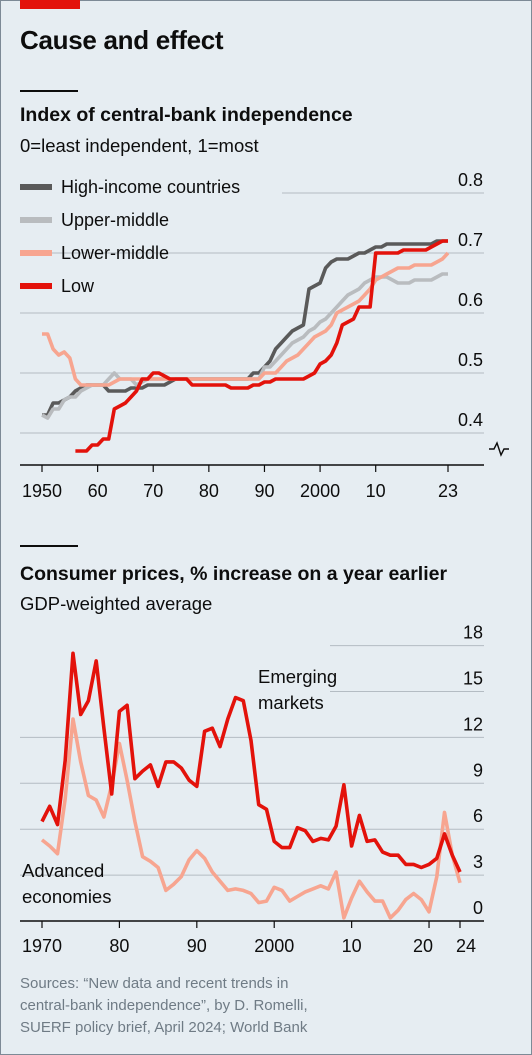  Describe the element at coordinates (470, 300) in the screenshot. I see `y-tick-label: 0.6` at that location.